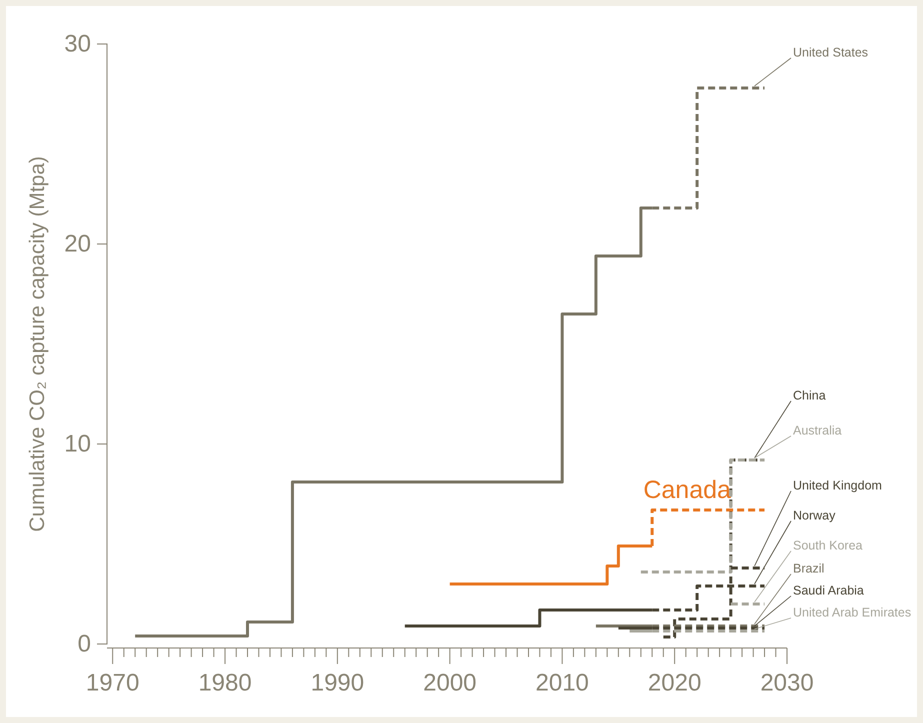 This screenshot has height=723, width=923. Describe the element at coordinates (77, 444) in the screenshot. I see `y-tick-label: 10` at that location.